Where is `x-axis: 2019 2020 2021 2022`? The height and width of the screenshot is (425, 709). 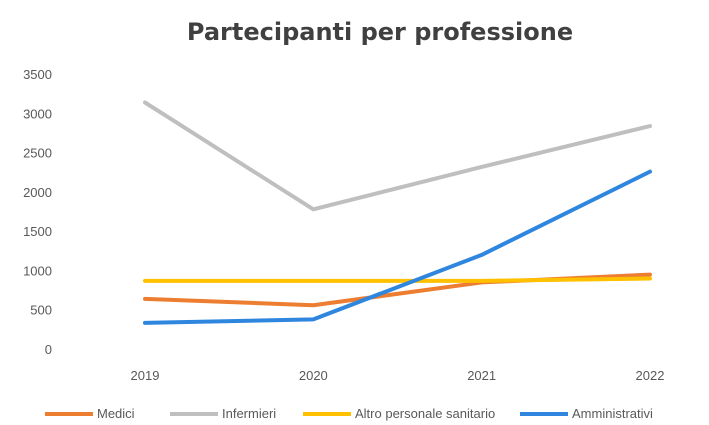
x-axis: 2019 2020 2021 2022 is located at coordinates (398, 375).